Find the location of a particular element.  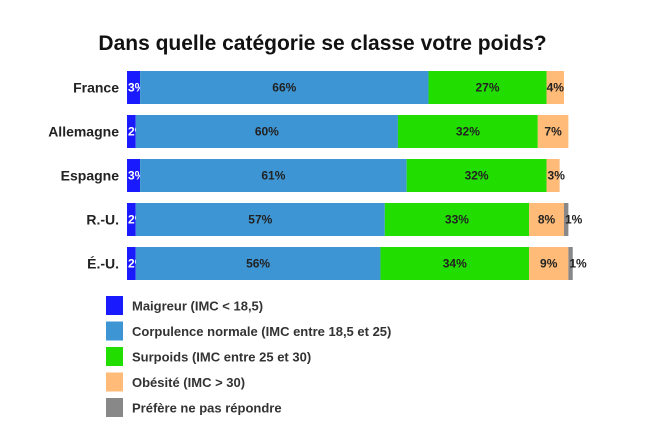

category-label: É.-U. is located at coordinates (103, 264).